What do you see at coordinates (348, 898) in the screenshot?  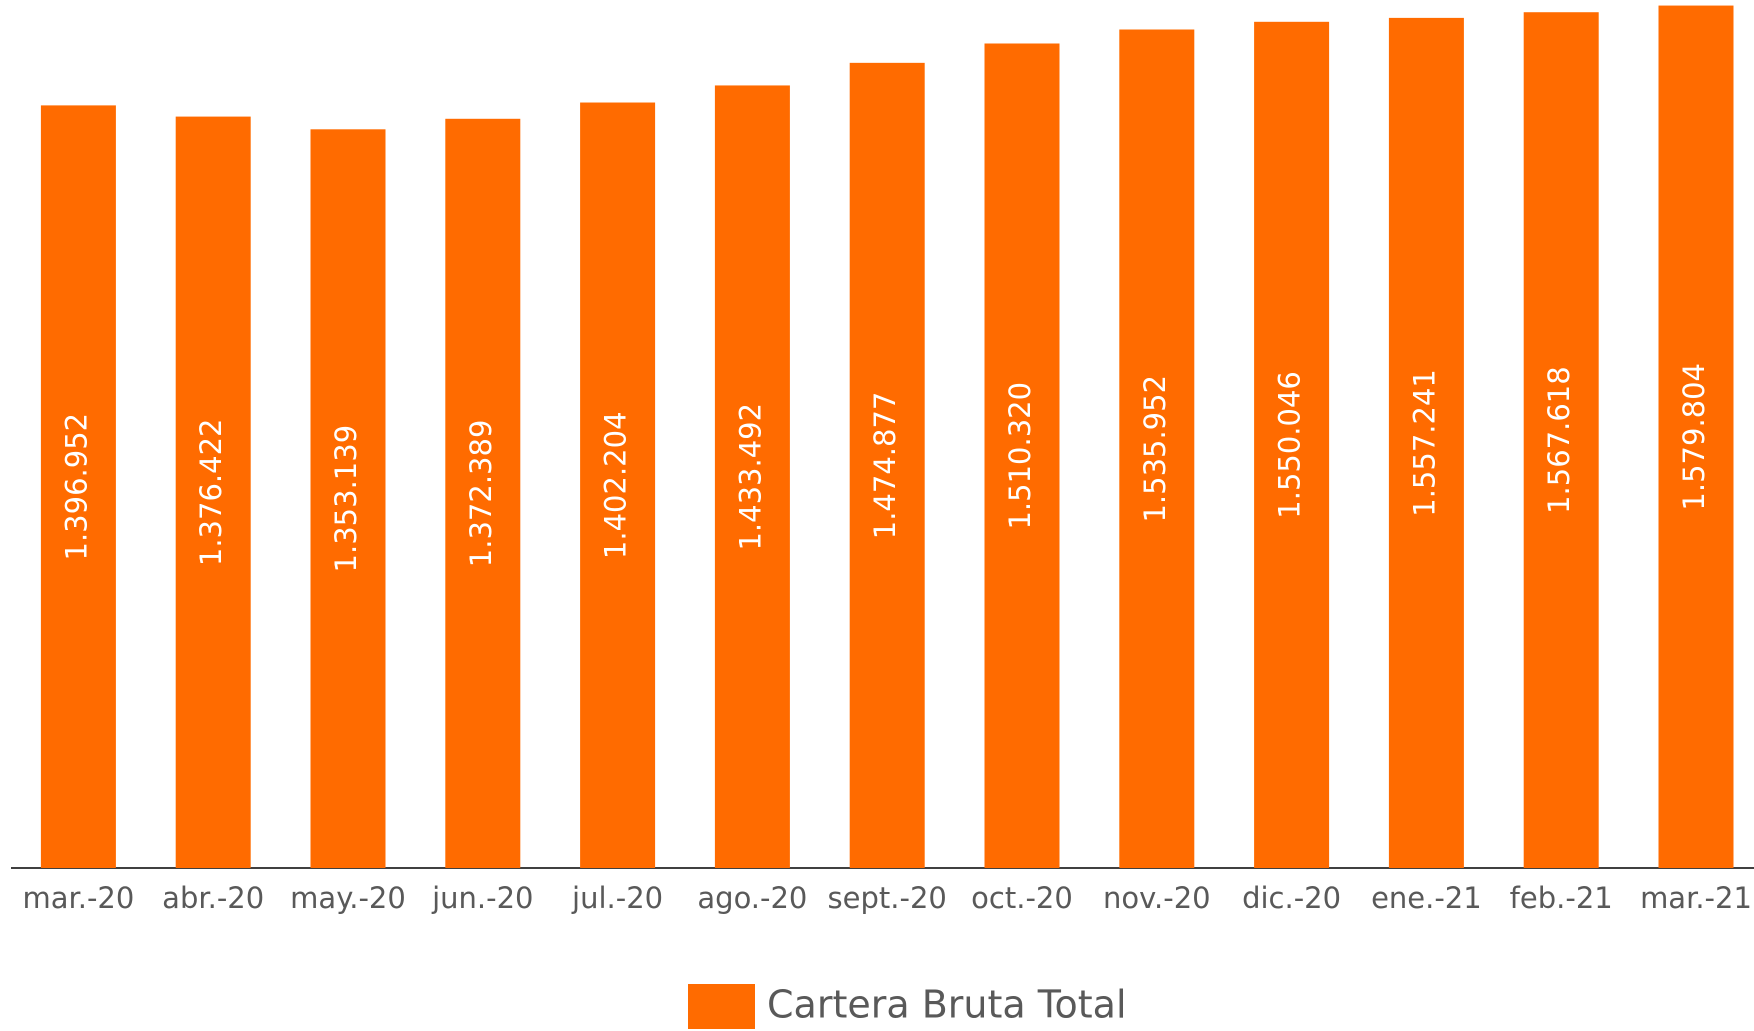 I see `x-tick-label: may.-20` at bounding box center [348, 898].